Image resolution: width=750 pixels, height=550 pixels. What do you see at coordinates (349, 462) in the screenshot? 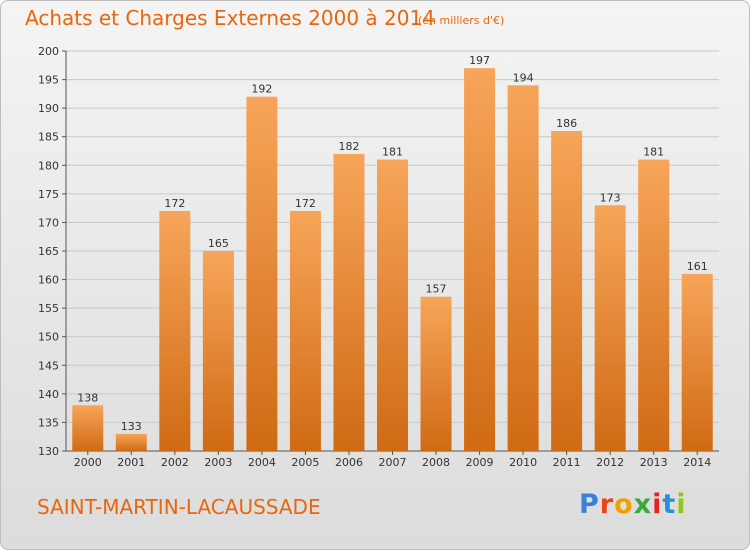
I see `x-tick-label: 2006` at bounding box center [349, 462].